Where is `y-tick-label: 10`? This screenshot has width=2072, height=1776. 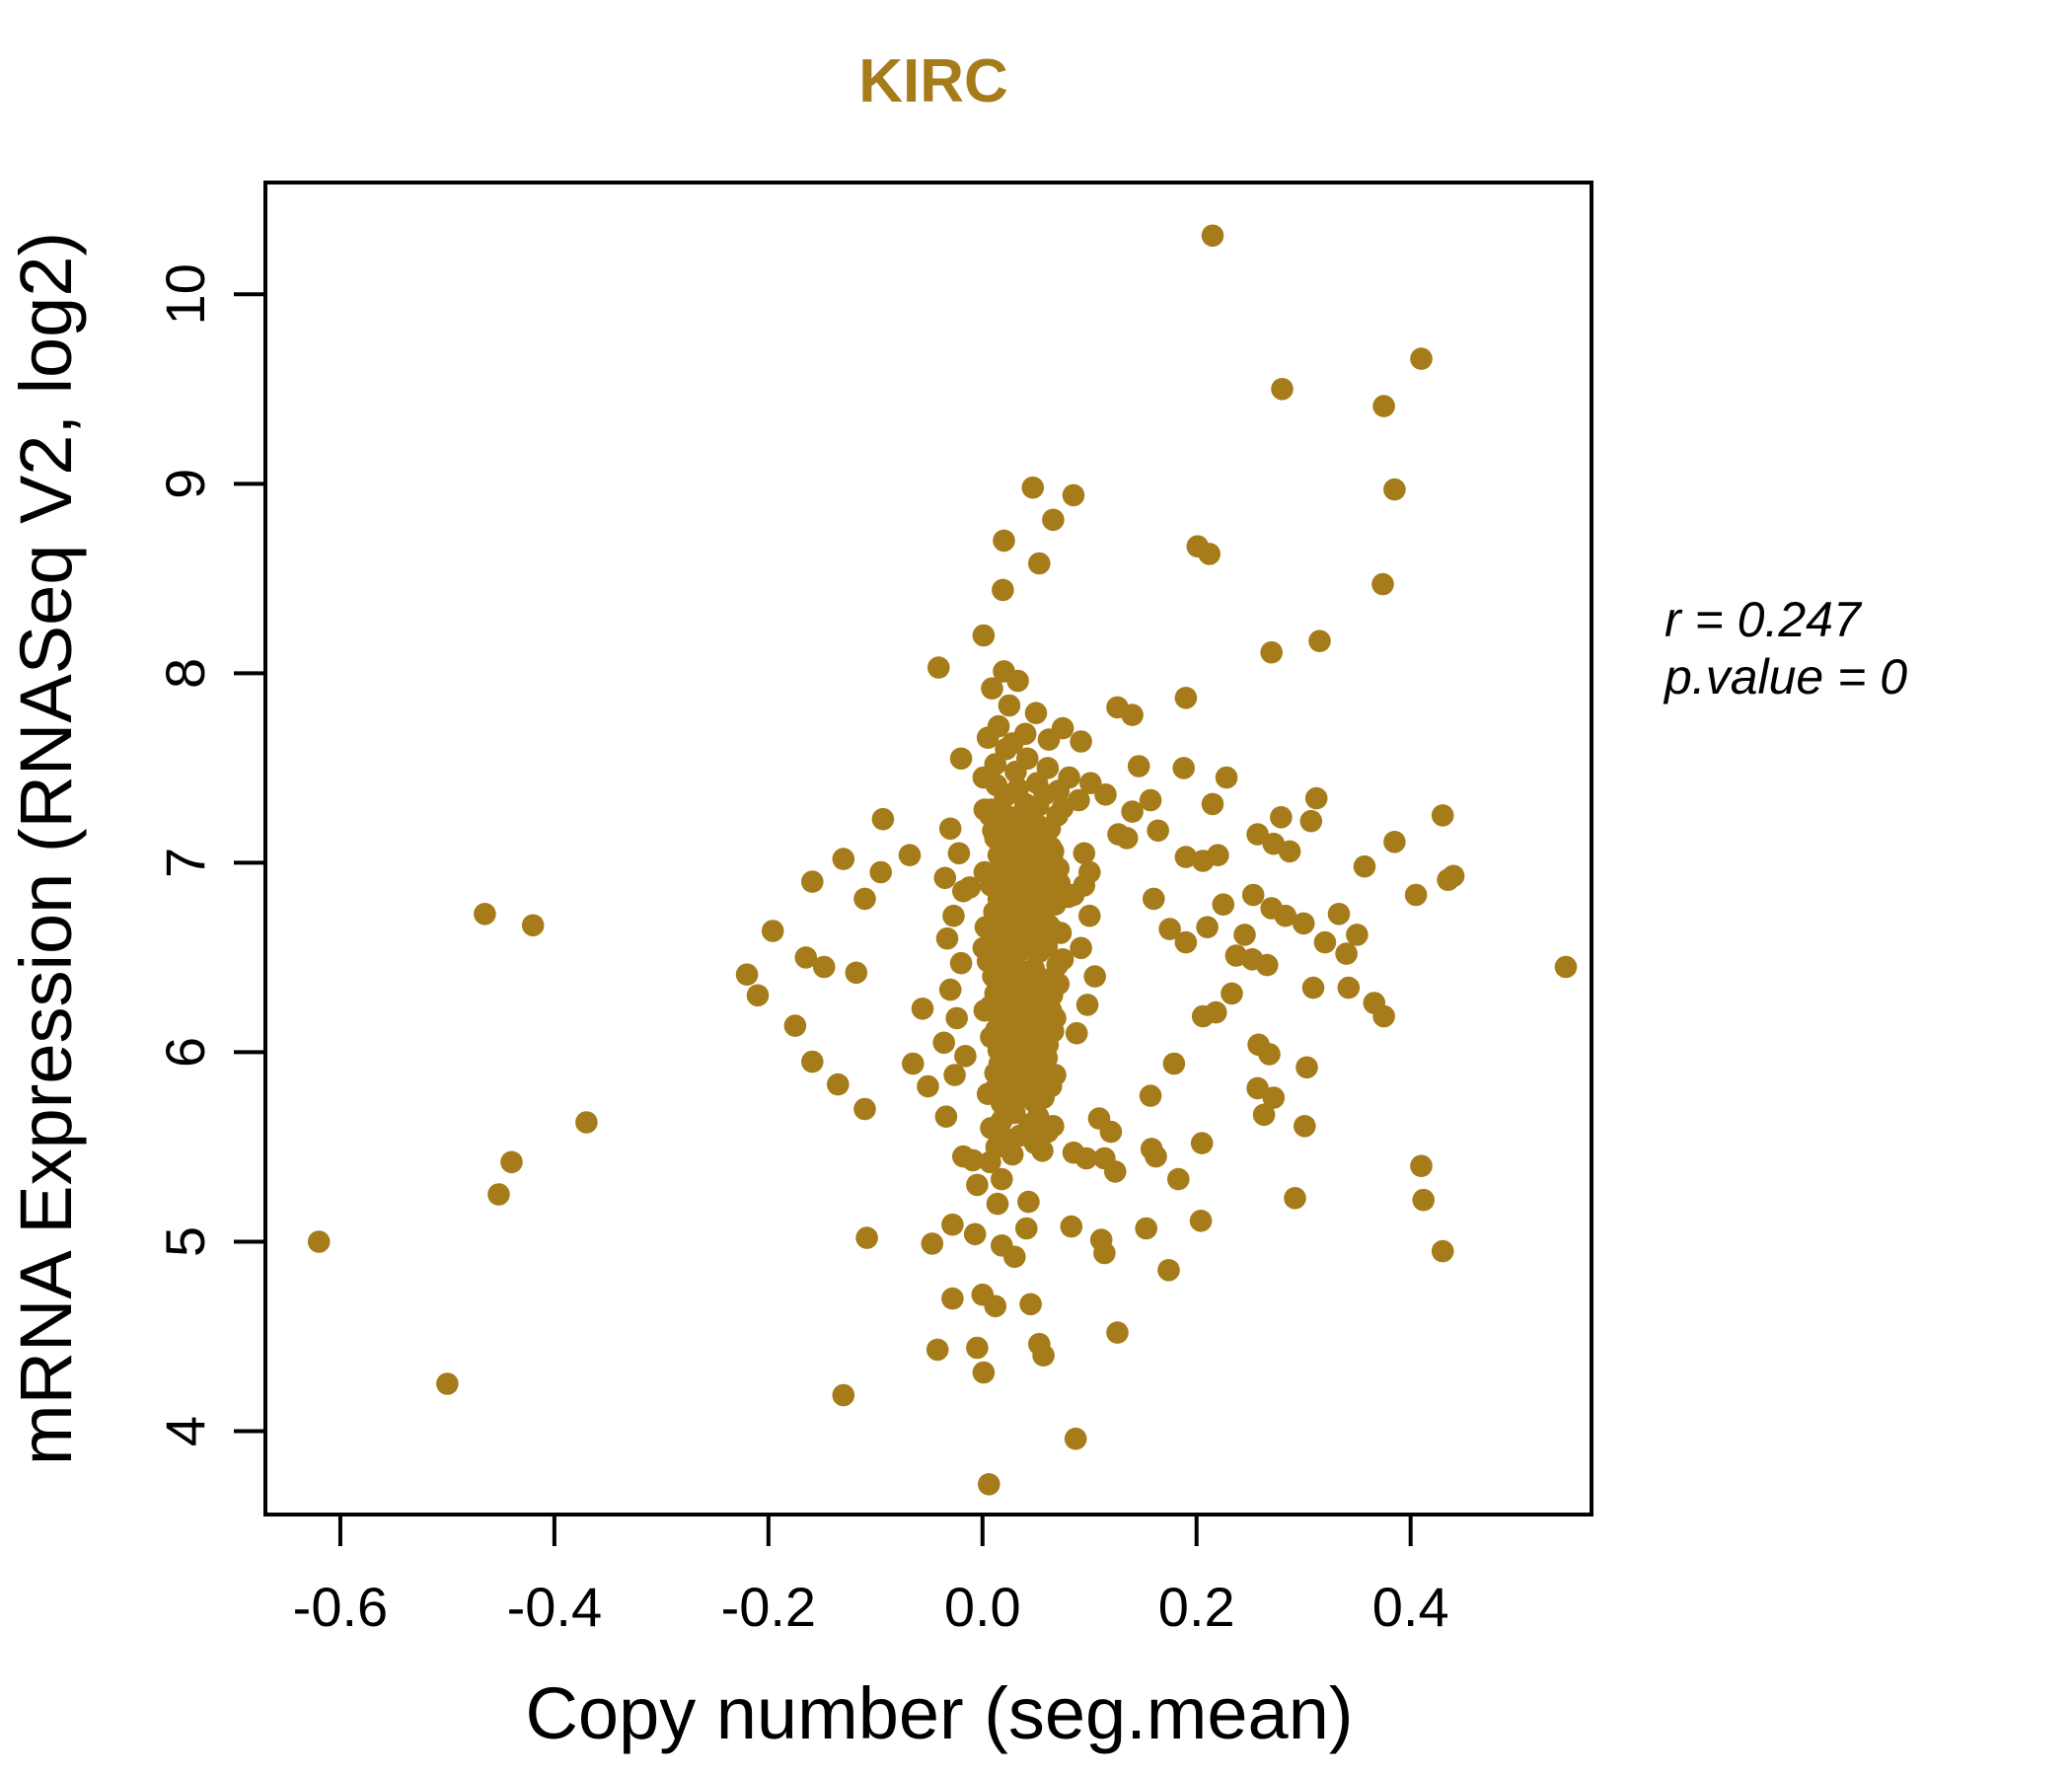
y-tick-label: 10 is located at coordinates (185, 294).